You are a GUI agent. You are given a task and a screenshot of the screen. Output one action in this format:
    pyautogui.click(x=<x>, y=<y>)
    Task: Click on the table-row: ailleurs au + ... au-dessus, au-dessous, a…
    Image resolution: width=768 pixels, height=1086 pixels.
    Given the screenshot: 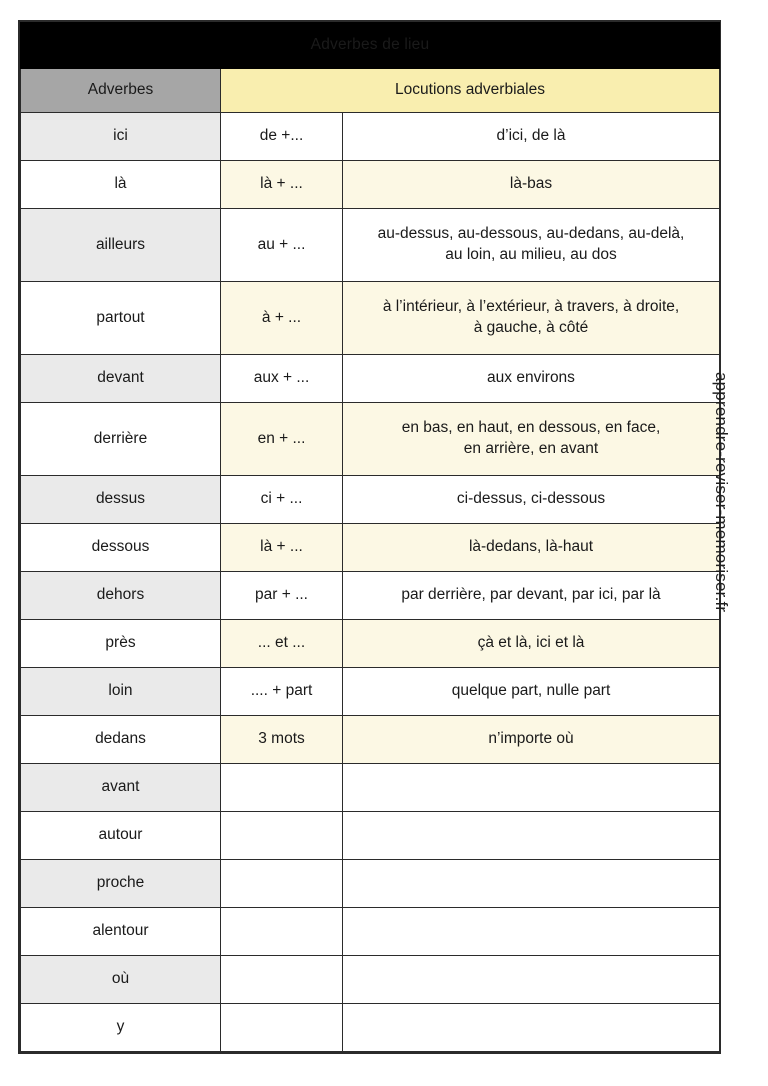 What is the action you would take?
    pyautogui.click(x=370, y=245)
    